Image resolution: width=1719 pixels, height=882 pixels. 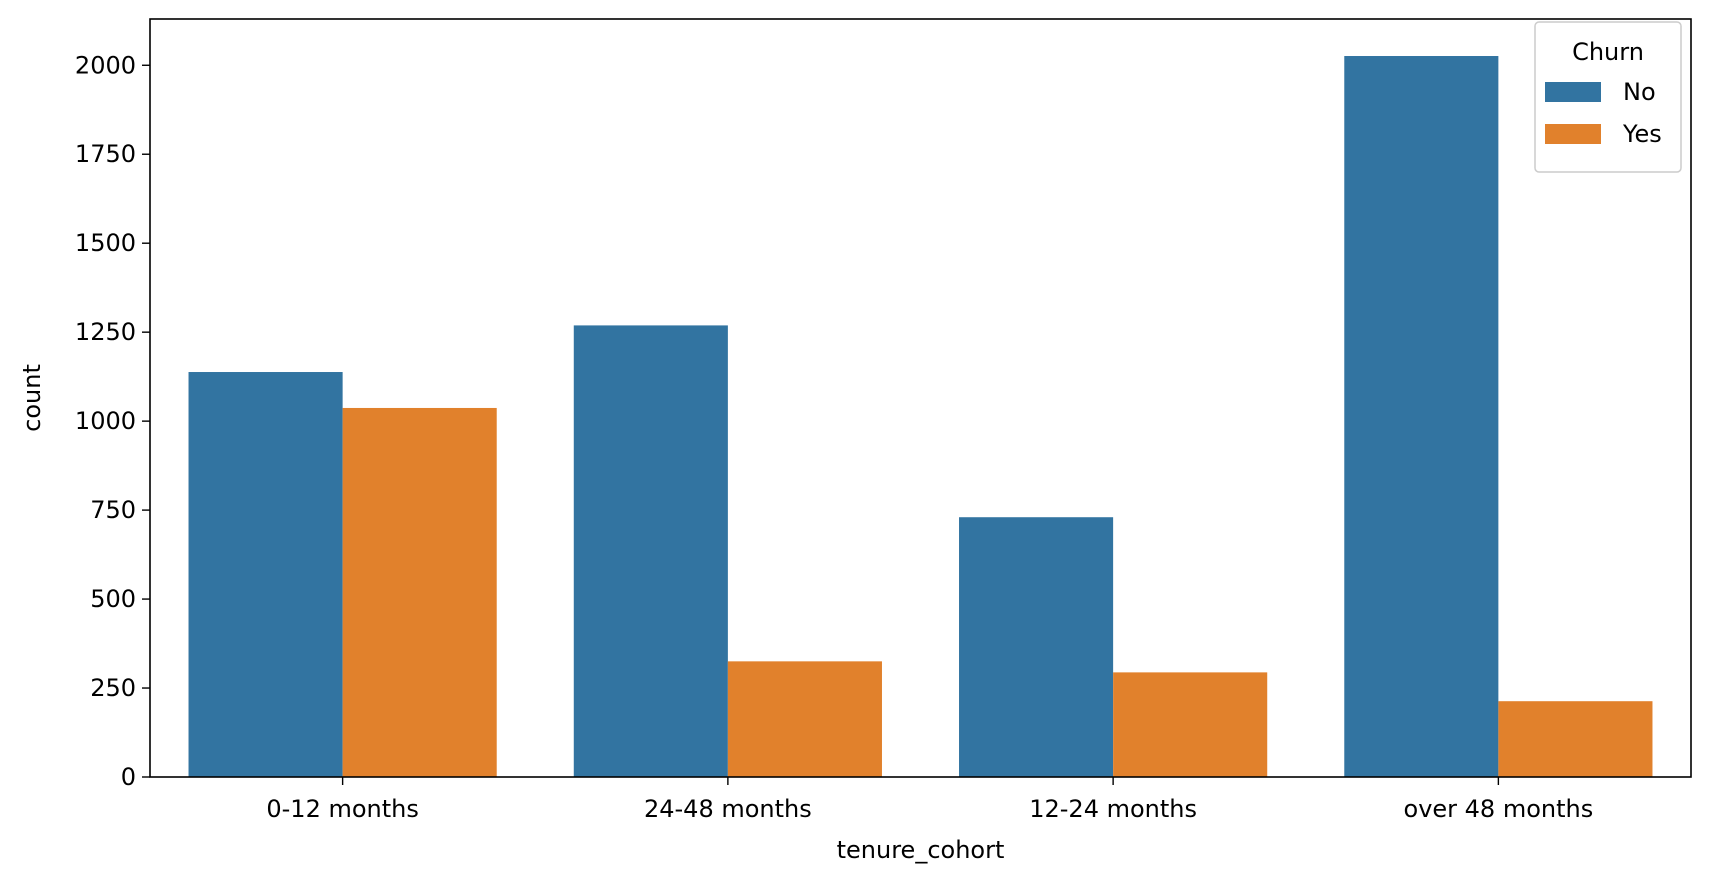 What do you see at coordinates (921, 850) in the screenshot?
I see `x-axis-label: tenure_cohort` at bounding box center [921, 850].